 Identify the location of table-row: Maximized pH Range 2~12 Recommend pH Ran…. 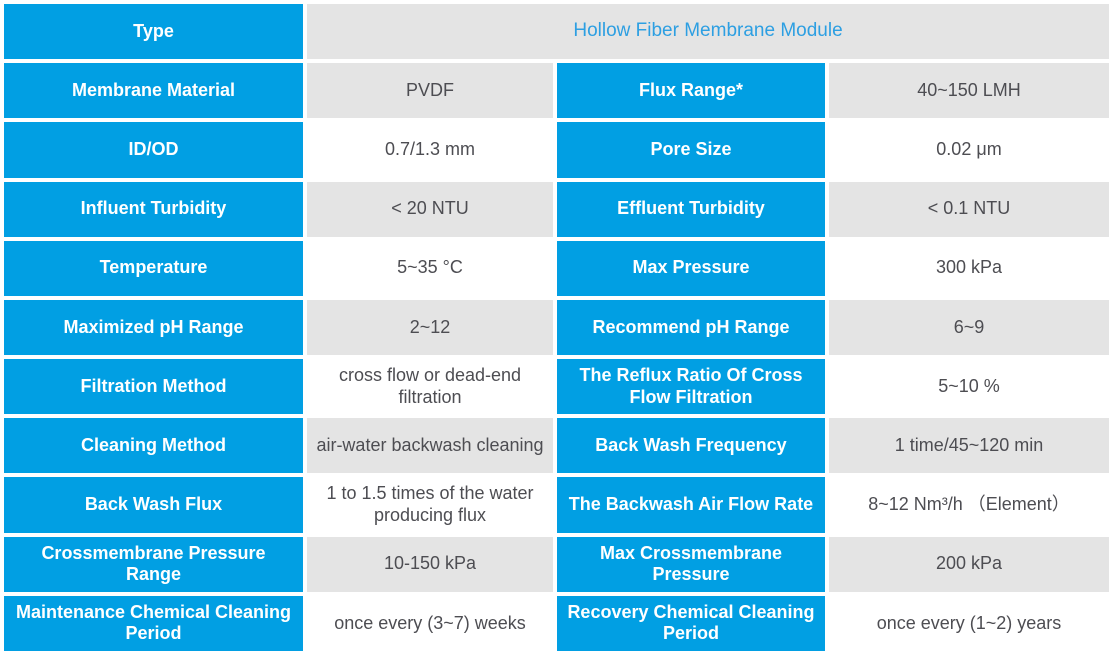
(557, 327).